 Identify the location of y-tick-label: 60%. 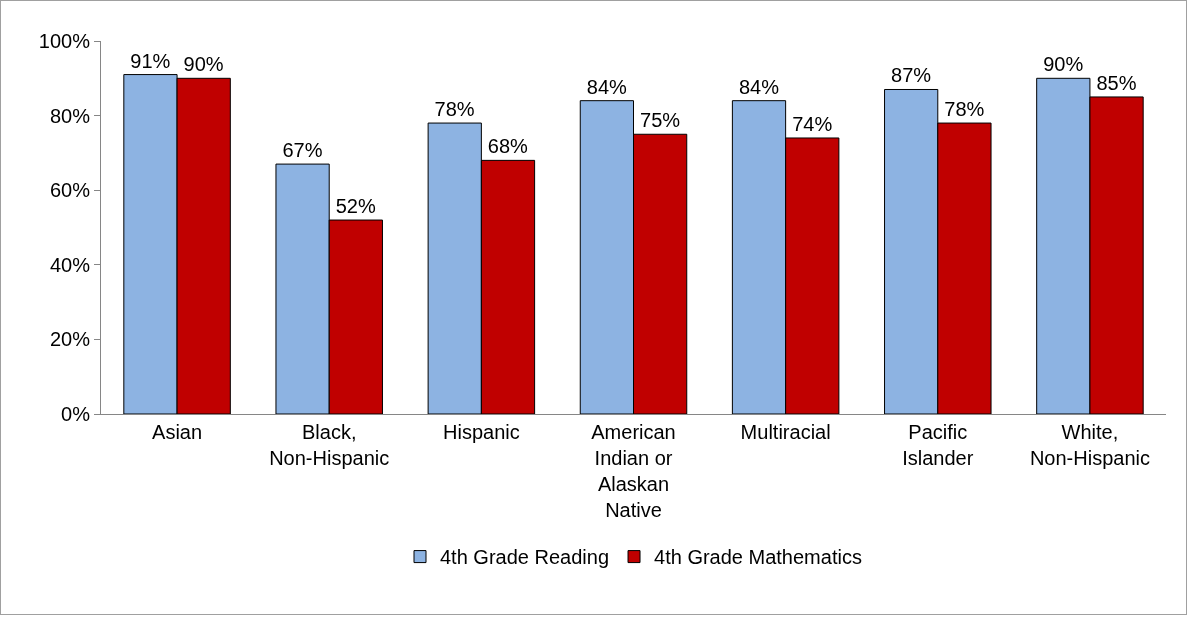
(70, 190).